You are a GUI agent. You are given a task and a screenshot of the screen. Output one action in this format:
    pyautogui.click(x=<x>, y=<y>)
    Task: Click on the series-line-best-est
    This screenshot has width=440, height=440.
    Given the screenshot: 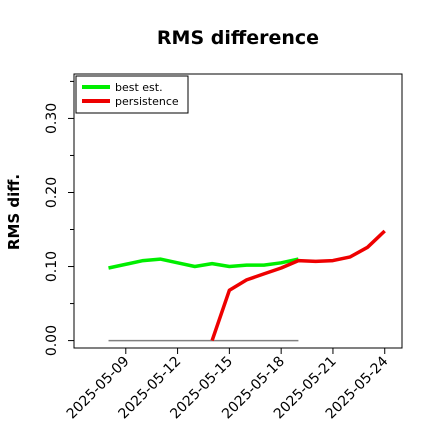 What is the action you would take?
    pyautogui.click(x=203, y=263)
    